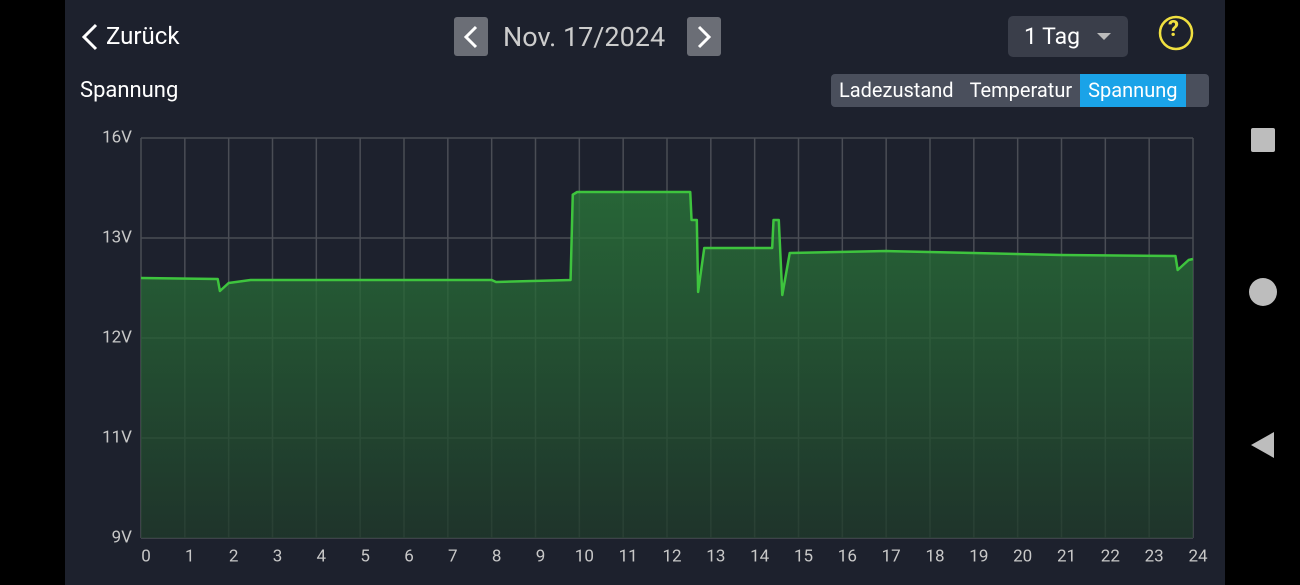  I want to click on x-tick-label: 20, so click(1022, 556).